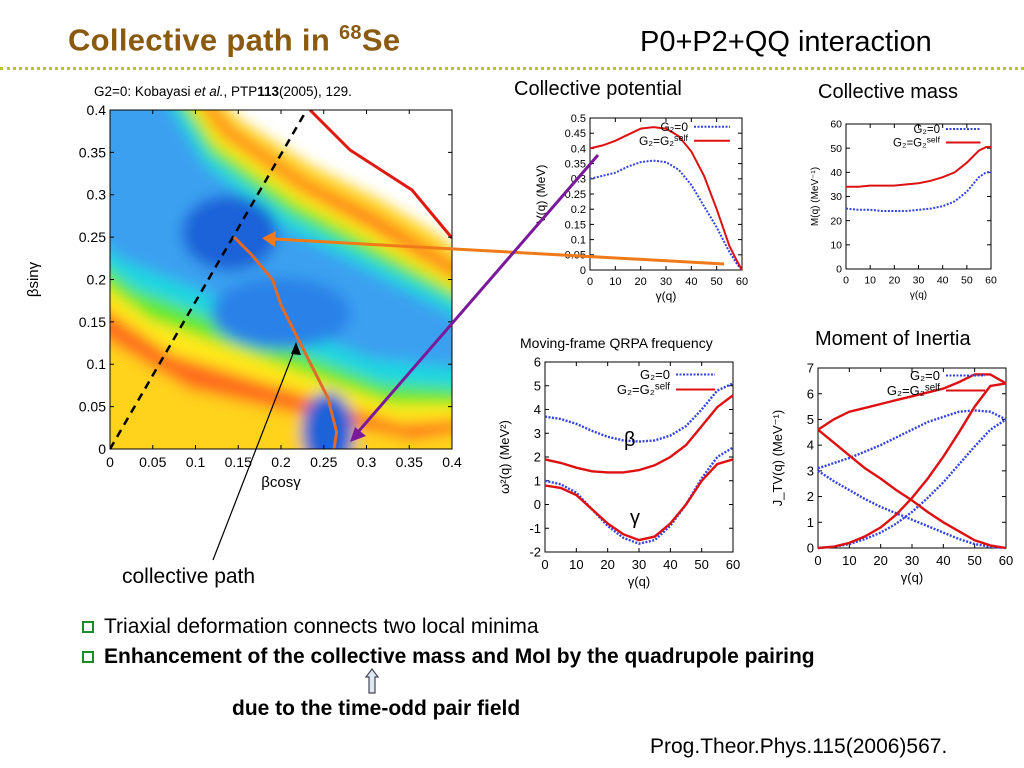 This screenshot has width=1024, height=768. Describe the element at coordinates (535, 552) in the screenshot. I see `qrpa-ytick-label: -2` at that location.